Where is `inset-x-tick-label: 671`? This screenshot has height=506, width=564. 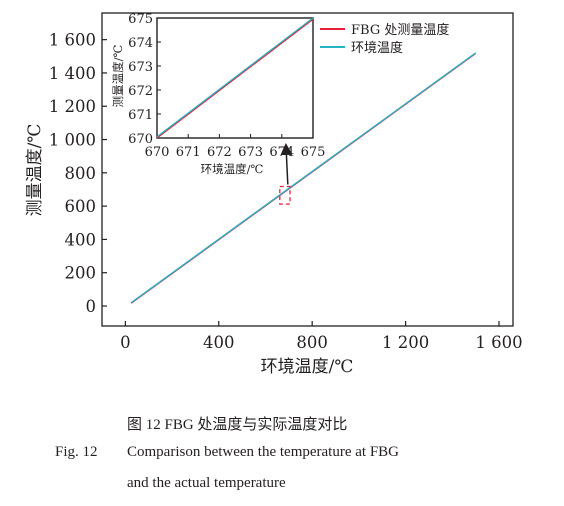
inset-x-tick-label: 671 is located at coordinates (188, 152).